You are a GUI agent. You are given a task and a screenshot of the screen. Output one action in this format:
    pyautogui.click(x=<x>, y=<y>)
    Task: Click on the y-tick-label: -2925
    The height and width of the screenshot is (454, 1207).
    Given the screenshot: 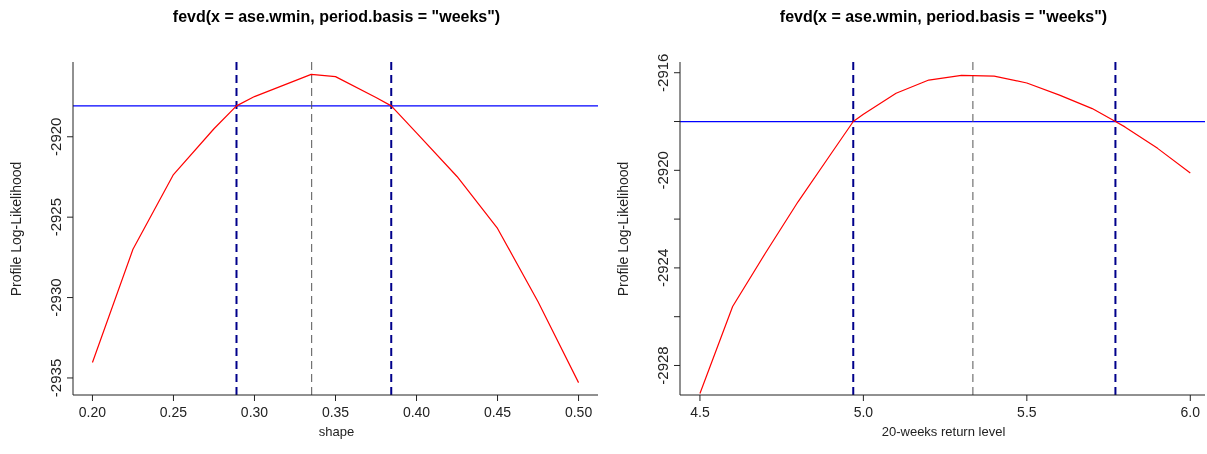 What is the action you would take?
    pyautogui.click(x=55, y=217)
    